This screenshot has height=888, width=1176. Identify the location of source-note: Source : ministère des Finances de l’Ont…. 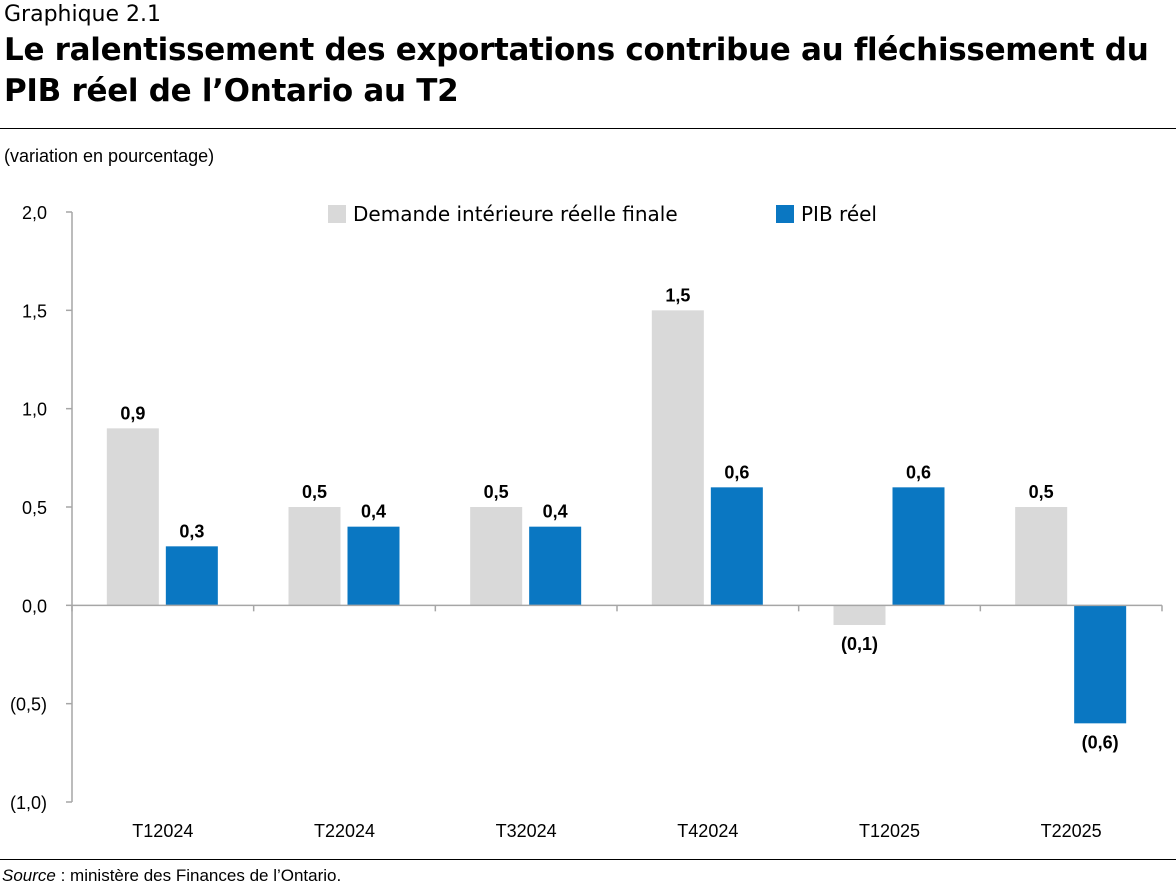
(171, 876).